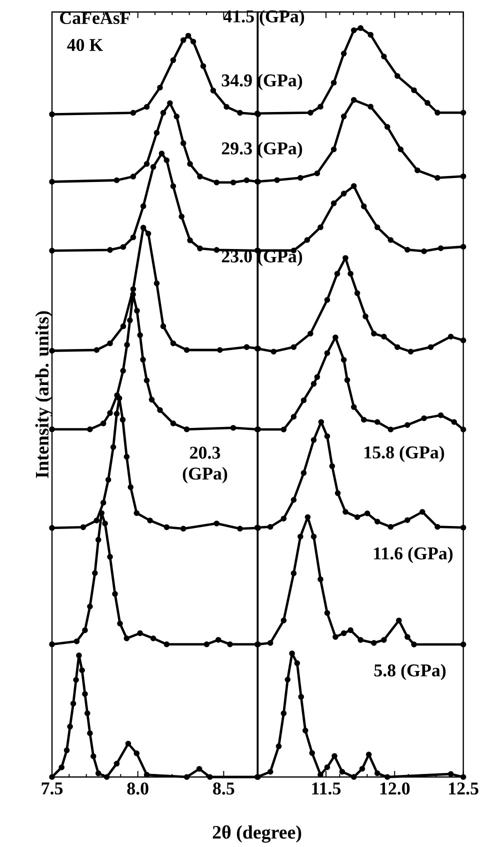 The image size is (494, 847). What do you see at coordinates (95, 18) in the screenshot?
I see `text: CaFeAsF` at bounding box center [95, 18].